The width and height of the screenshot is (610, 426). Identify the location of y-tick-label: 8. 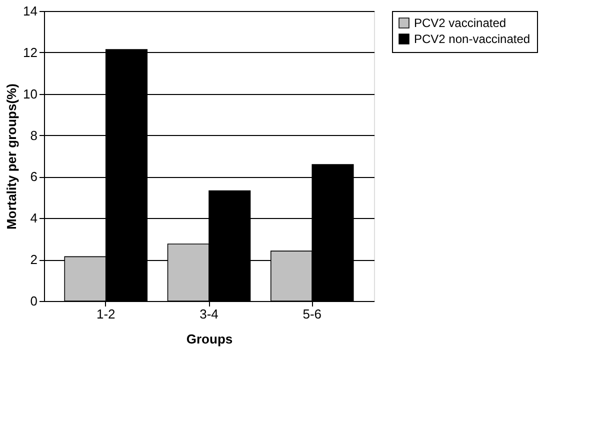
(34, 135).